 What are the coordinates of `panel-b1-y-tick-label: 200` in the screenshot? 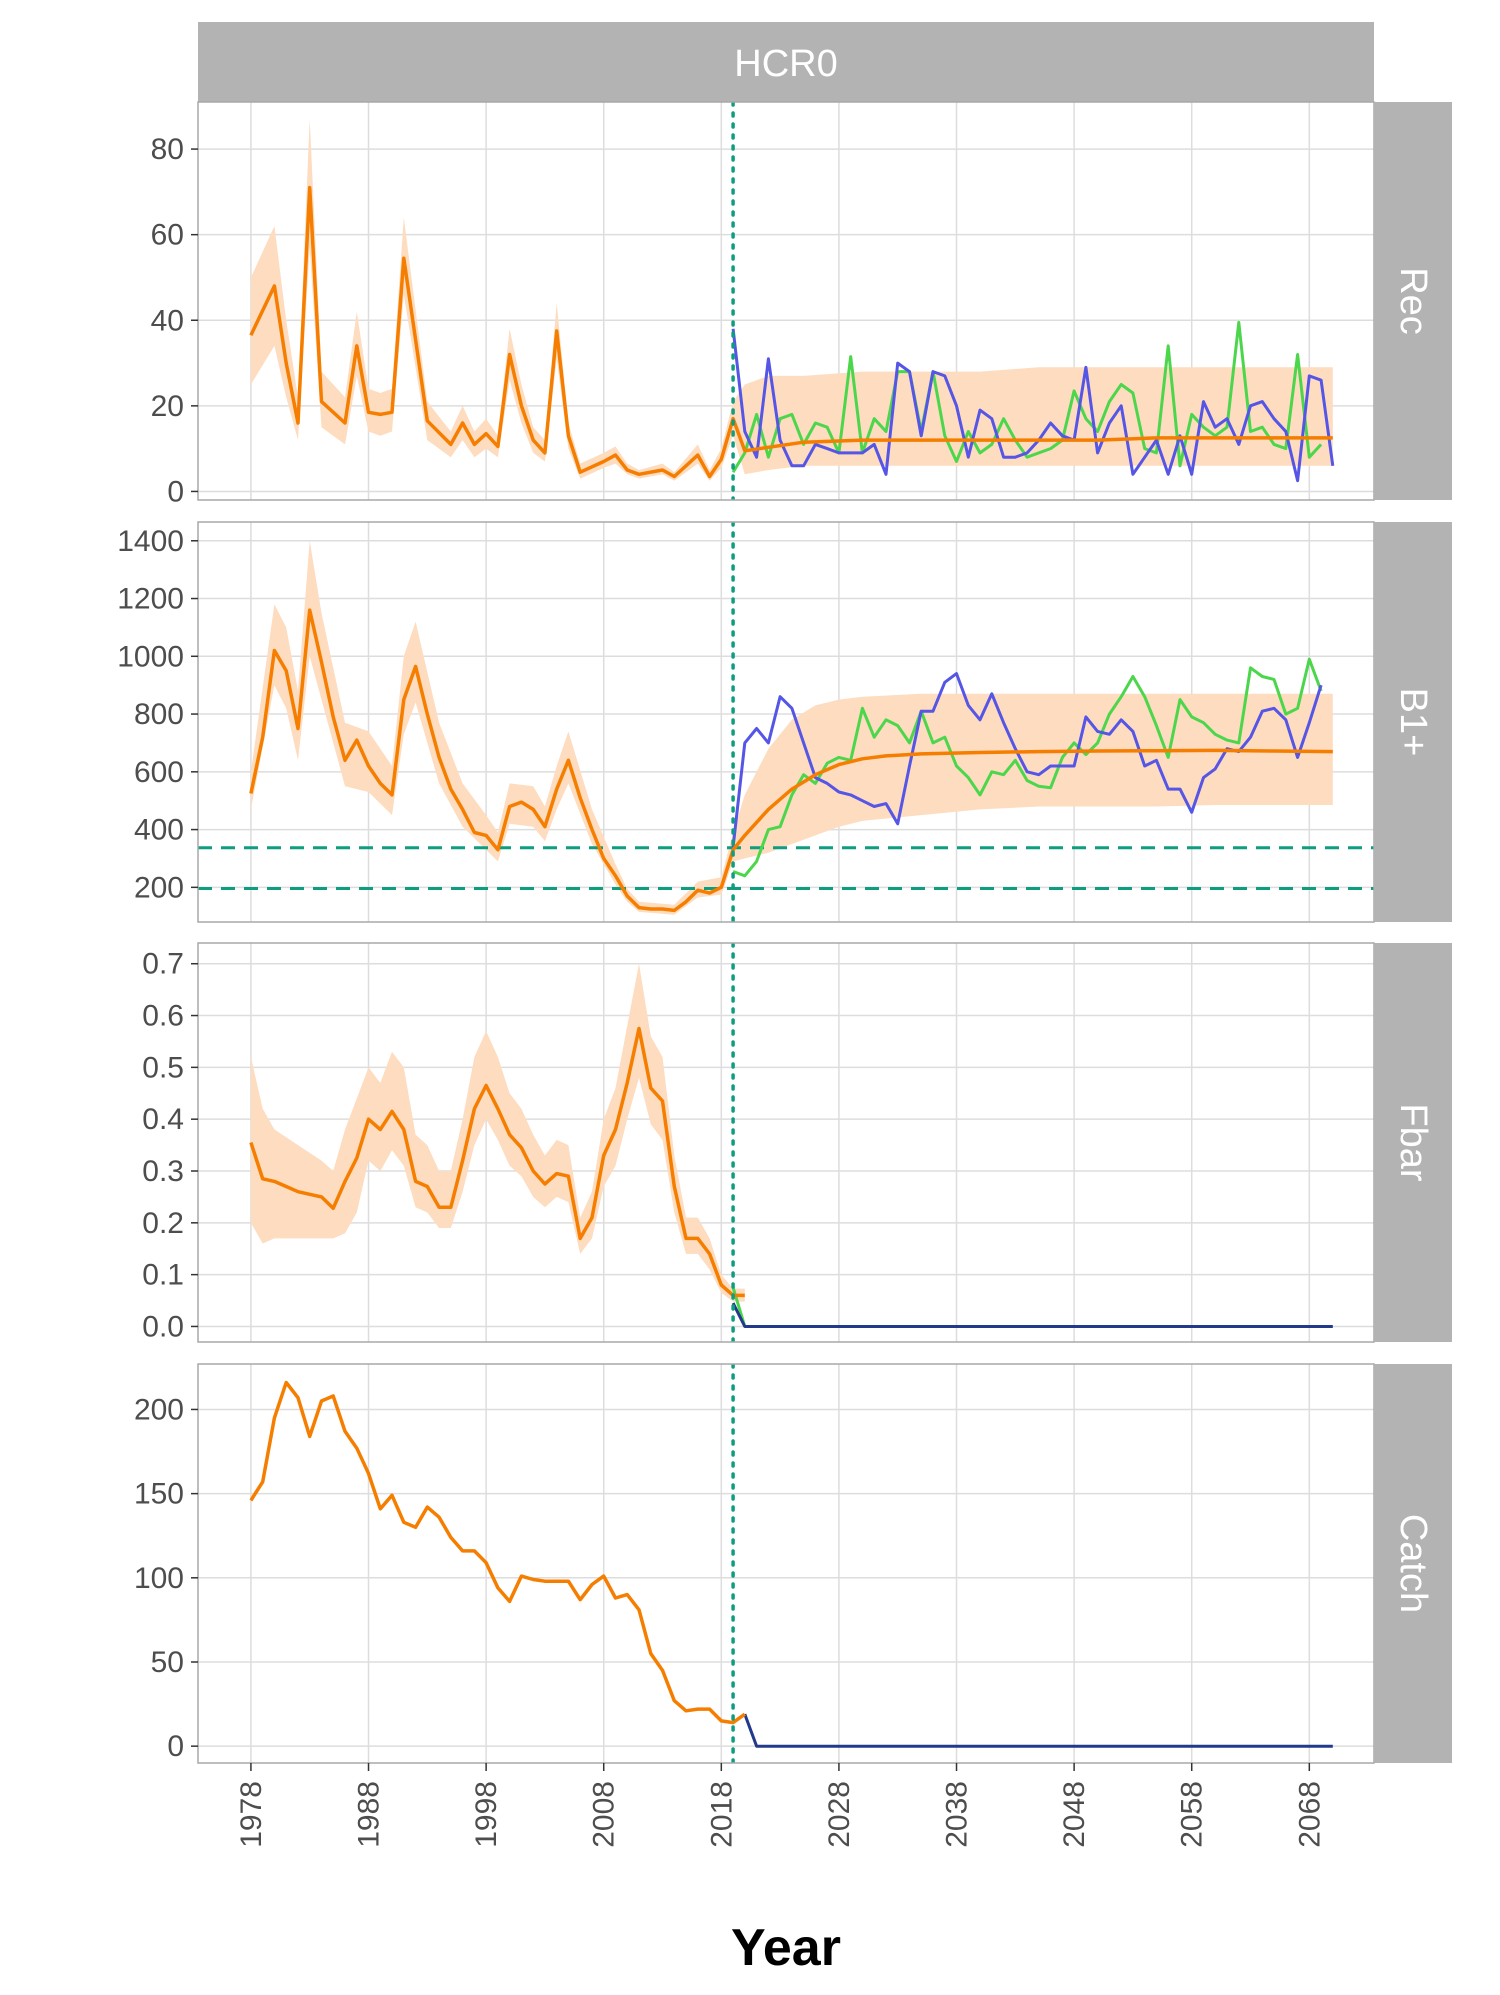 It's located at (159, 887).